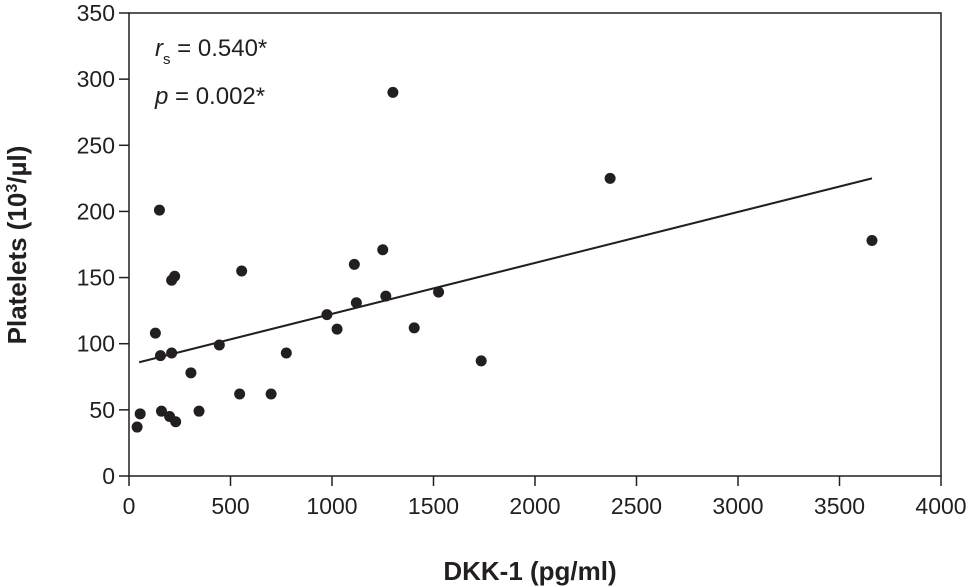 Image resolution: width=972 pixels, height=587 pixels. I want to click on y-tick-label: 250, so click(96, 145).